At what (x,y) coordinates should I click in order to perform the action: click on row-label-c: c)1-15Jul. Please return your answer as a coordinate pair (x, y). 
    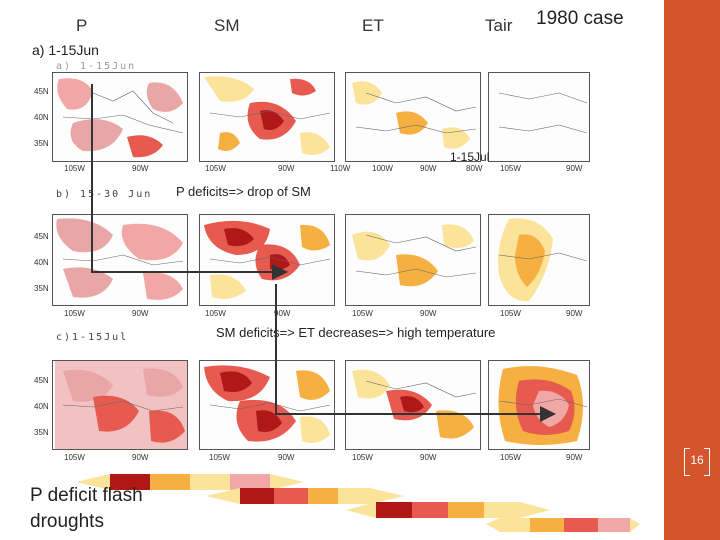
    Looking at the image, I should click on (92, 337).